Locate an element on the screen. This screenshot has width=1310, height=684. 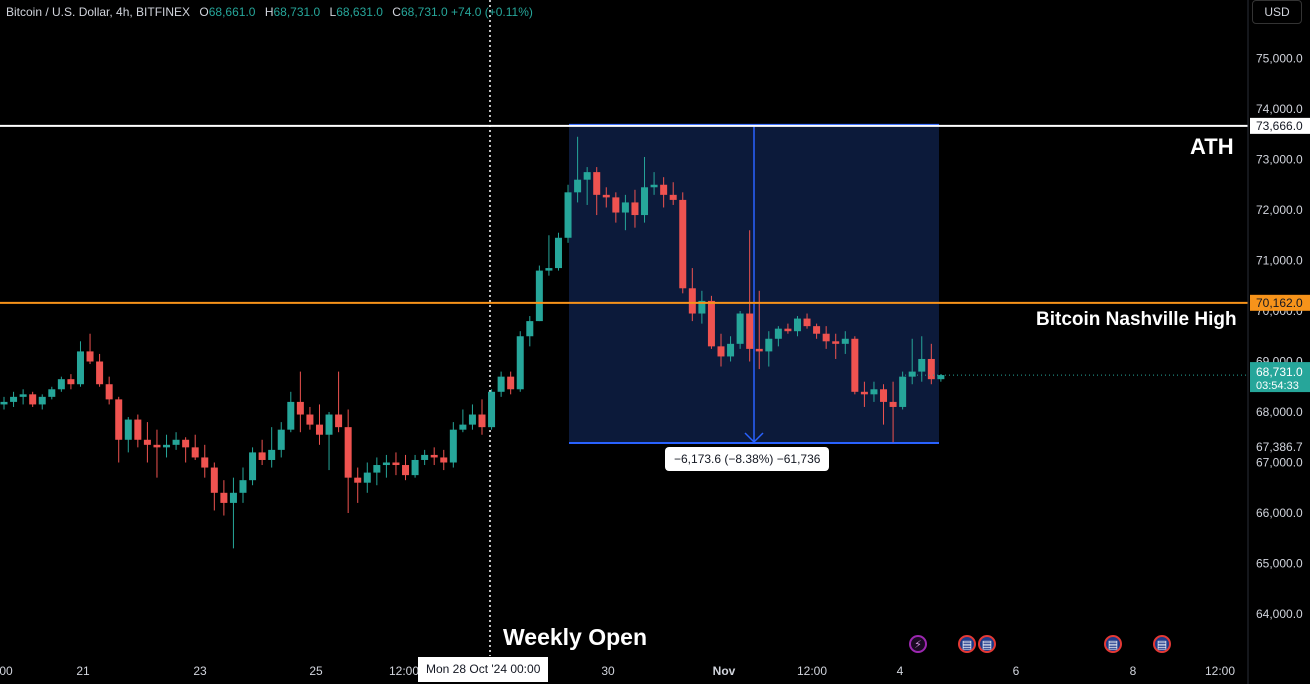
current-price-tag: 68,731.0 is located at coordinates (1279, 372).